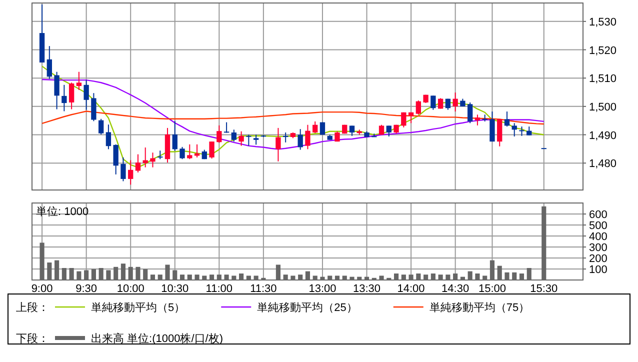  Describe the element at coordinates (130, 289) in the screenshot. I see `x-tick-label: 10:00` at that location.